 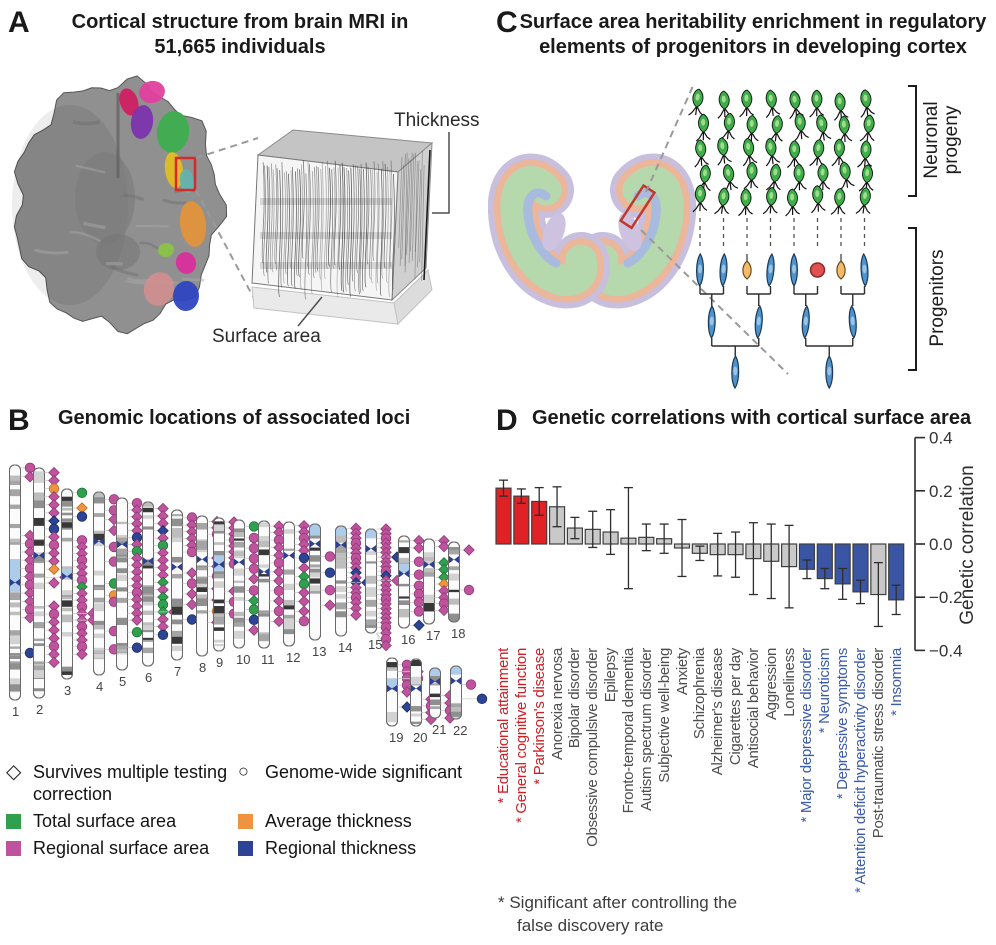 I want to click on chromosome-17: 17, so click(x=436, y=588).